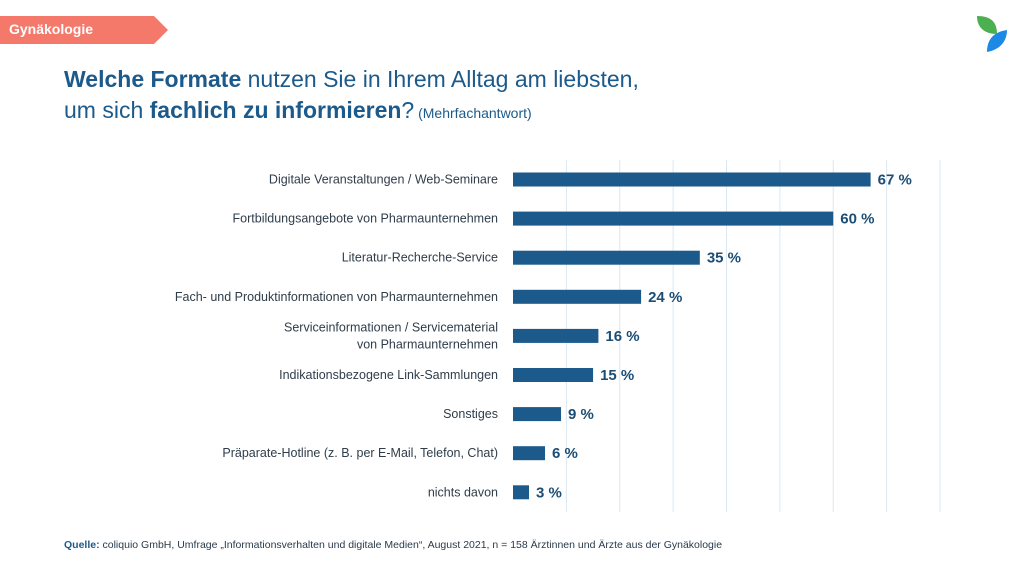 The image size is (1024, 575). I want to click on value-label: 67 %, so click(895, 180).